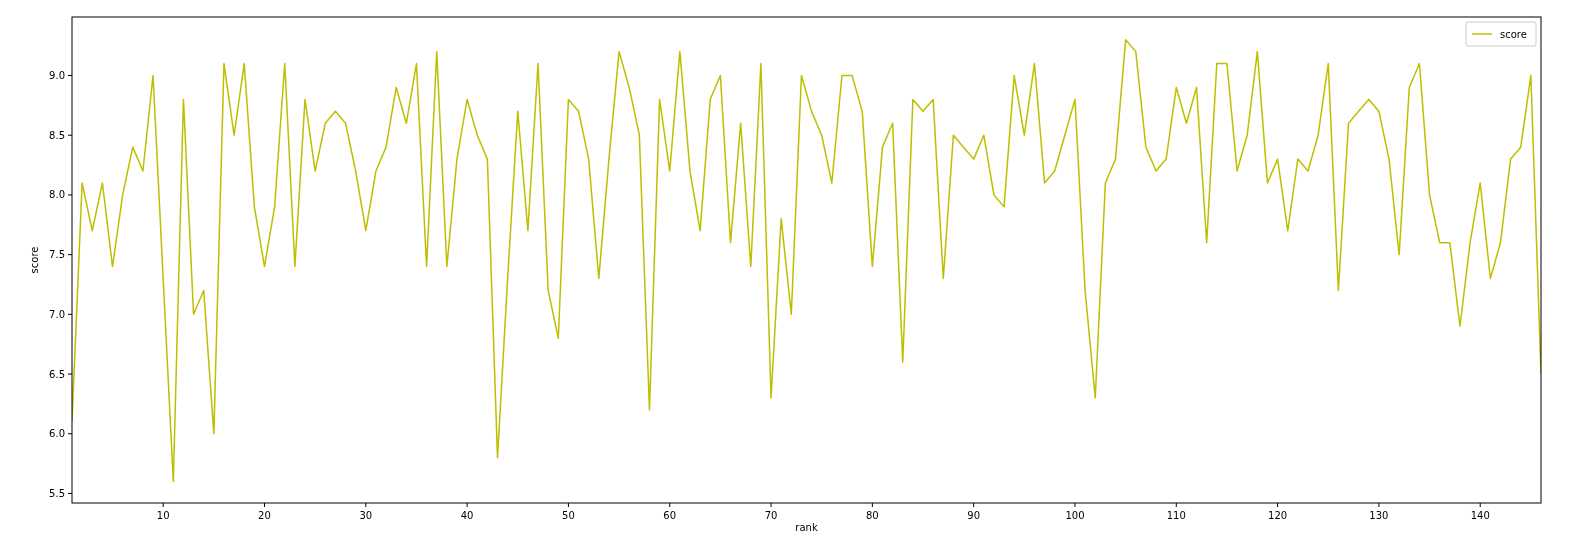  Describe the element at coordinates (771, 515) in the screenshot. I see `x-tick-label: 70` at that location.